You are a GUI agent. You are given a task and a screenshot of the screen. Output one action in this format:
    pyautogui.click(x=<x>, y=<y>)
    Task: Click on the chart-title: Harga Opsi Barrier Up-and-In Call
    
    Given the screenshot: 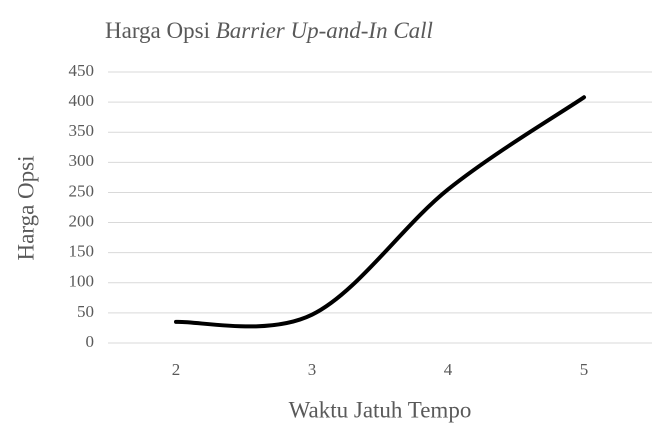 What is the action you would take?
    pyautogui.click(x=269, y=30)
    